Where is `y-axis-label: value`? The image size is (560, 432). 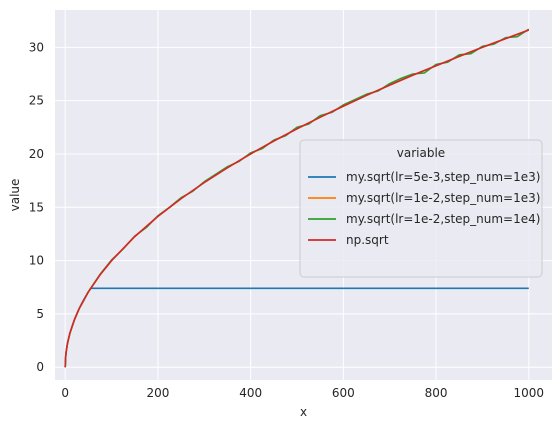 y-axis-label: value is located at coordinates (15, 195).